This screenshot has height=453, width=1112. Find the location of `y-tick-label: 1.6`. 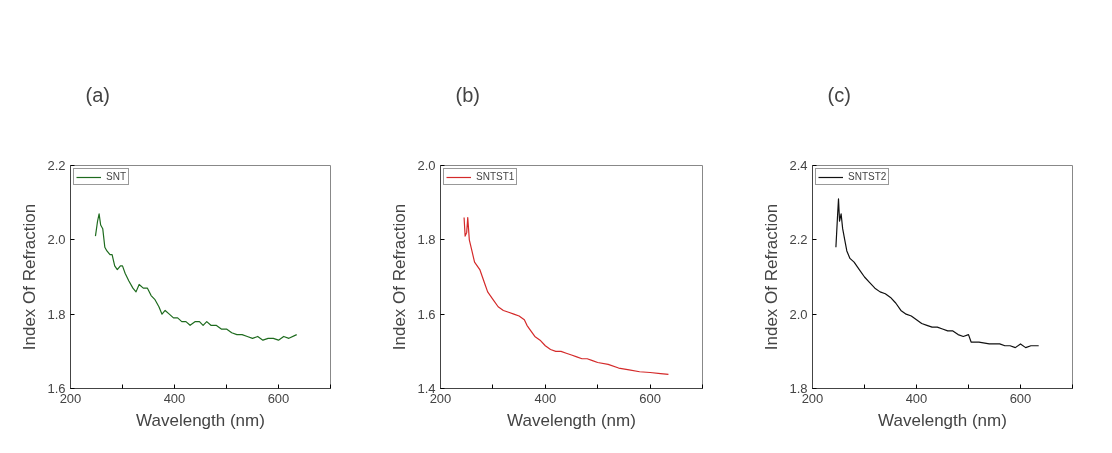

y-tick-label: 1.6 is located at coordinates (426, 314).